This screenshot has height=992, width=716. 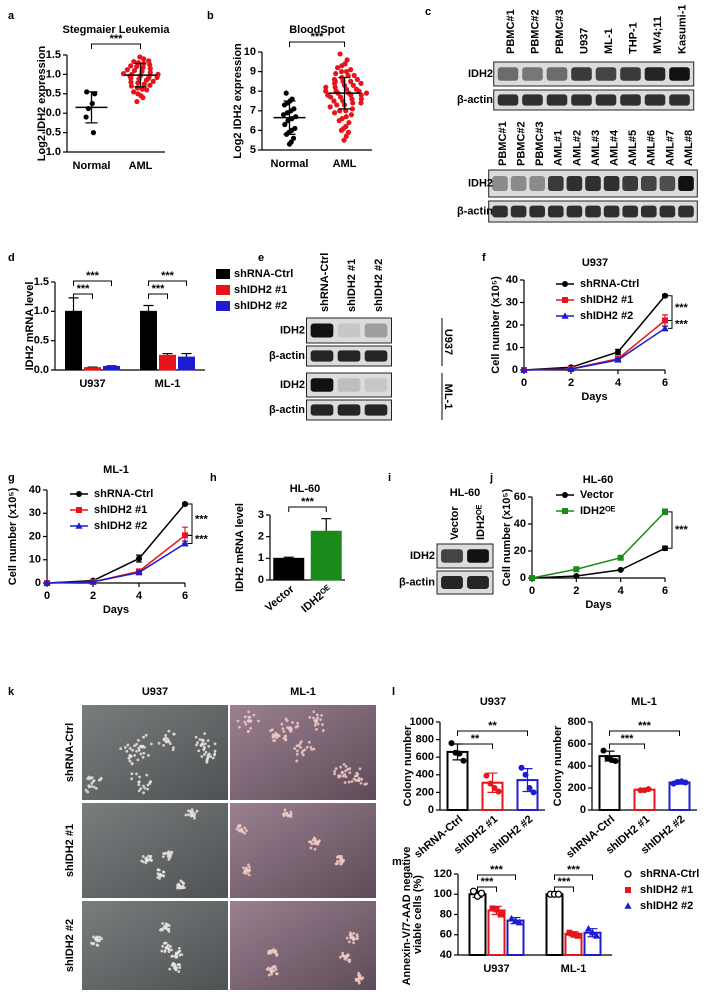 What do you see at coordinates (571, 383) in the screenshot?
I see `x-tick-label: 2` at bounding box center [571, 383].